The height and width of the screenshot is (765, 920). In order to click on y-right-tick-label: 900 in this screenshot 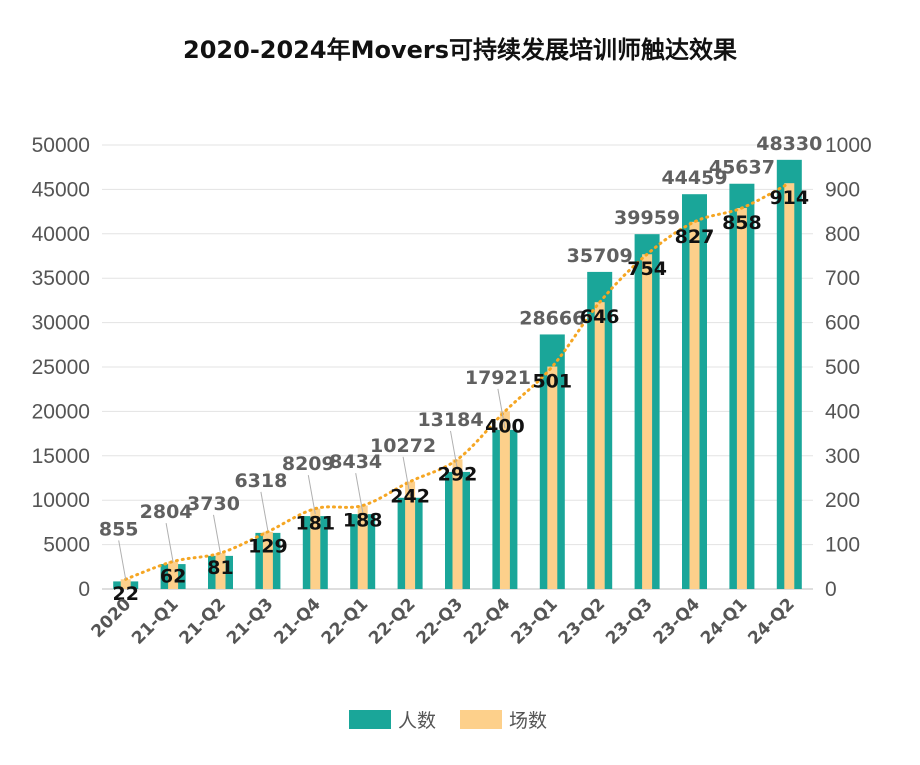, I will do `click(842, 189)`.